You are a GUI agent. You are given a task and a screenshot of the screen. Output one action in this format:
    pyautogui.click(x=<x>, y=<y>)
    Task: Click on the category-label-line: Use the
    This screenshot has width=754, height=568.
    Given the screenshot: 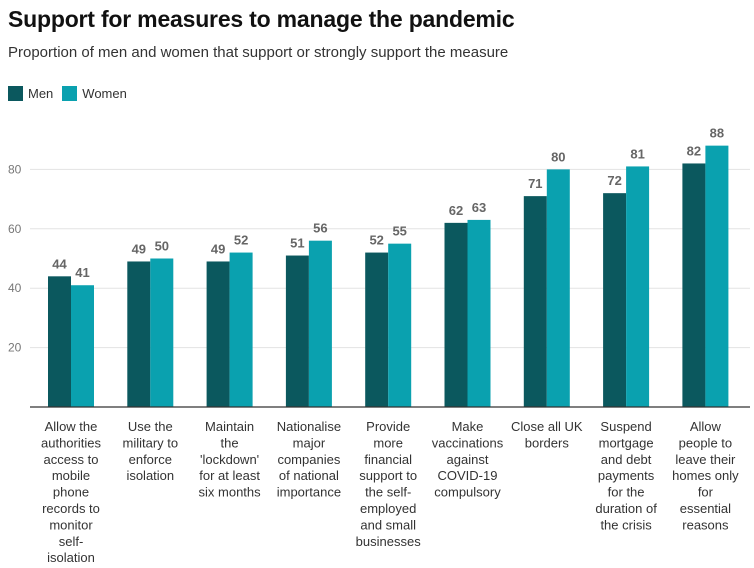 What is the action you would take?
    pyautogui.click(x=150, y=426)
    